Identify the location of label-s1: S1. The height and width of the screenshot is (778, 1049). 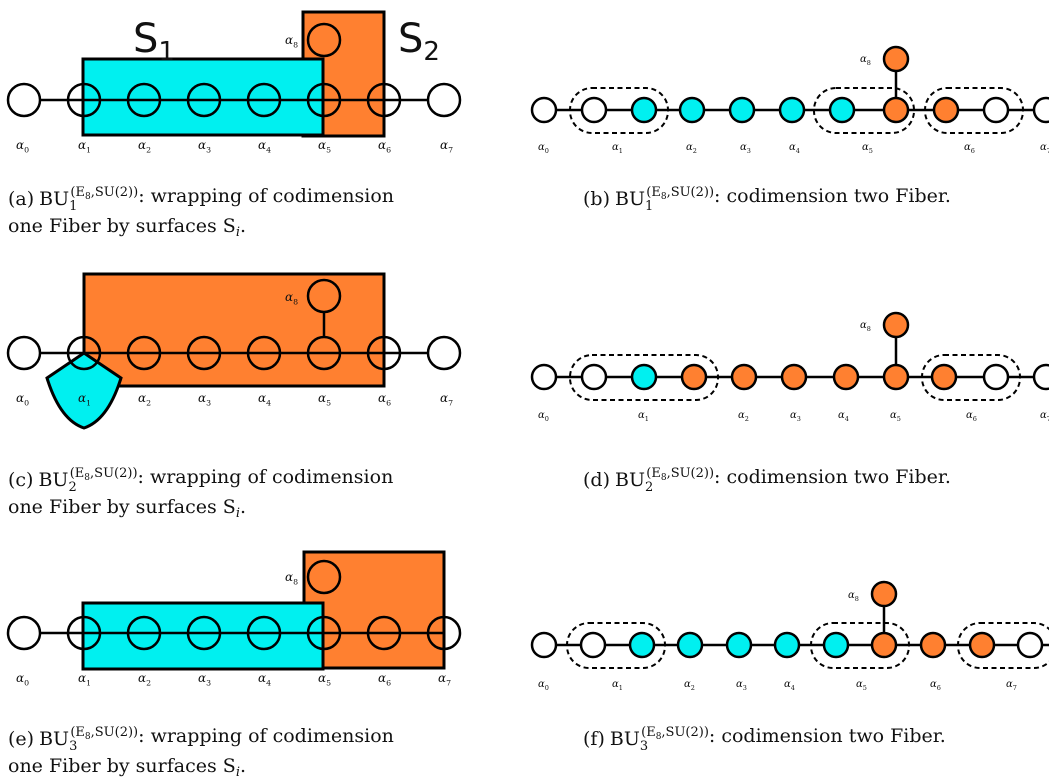
(154, 41).